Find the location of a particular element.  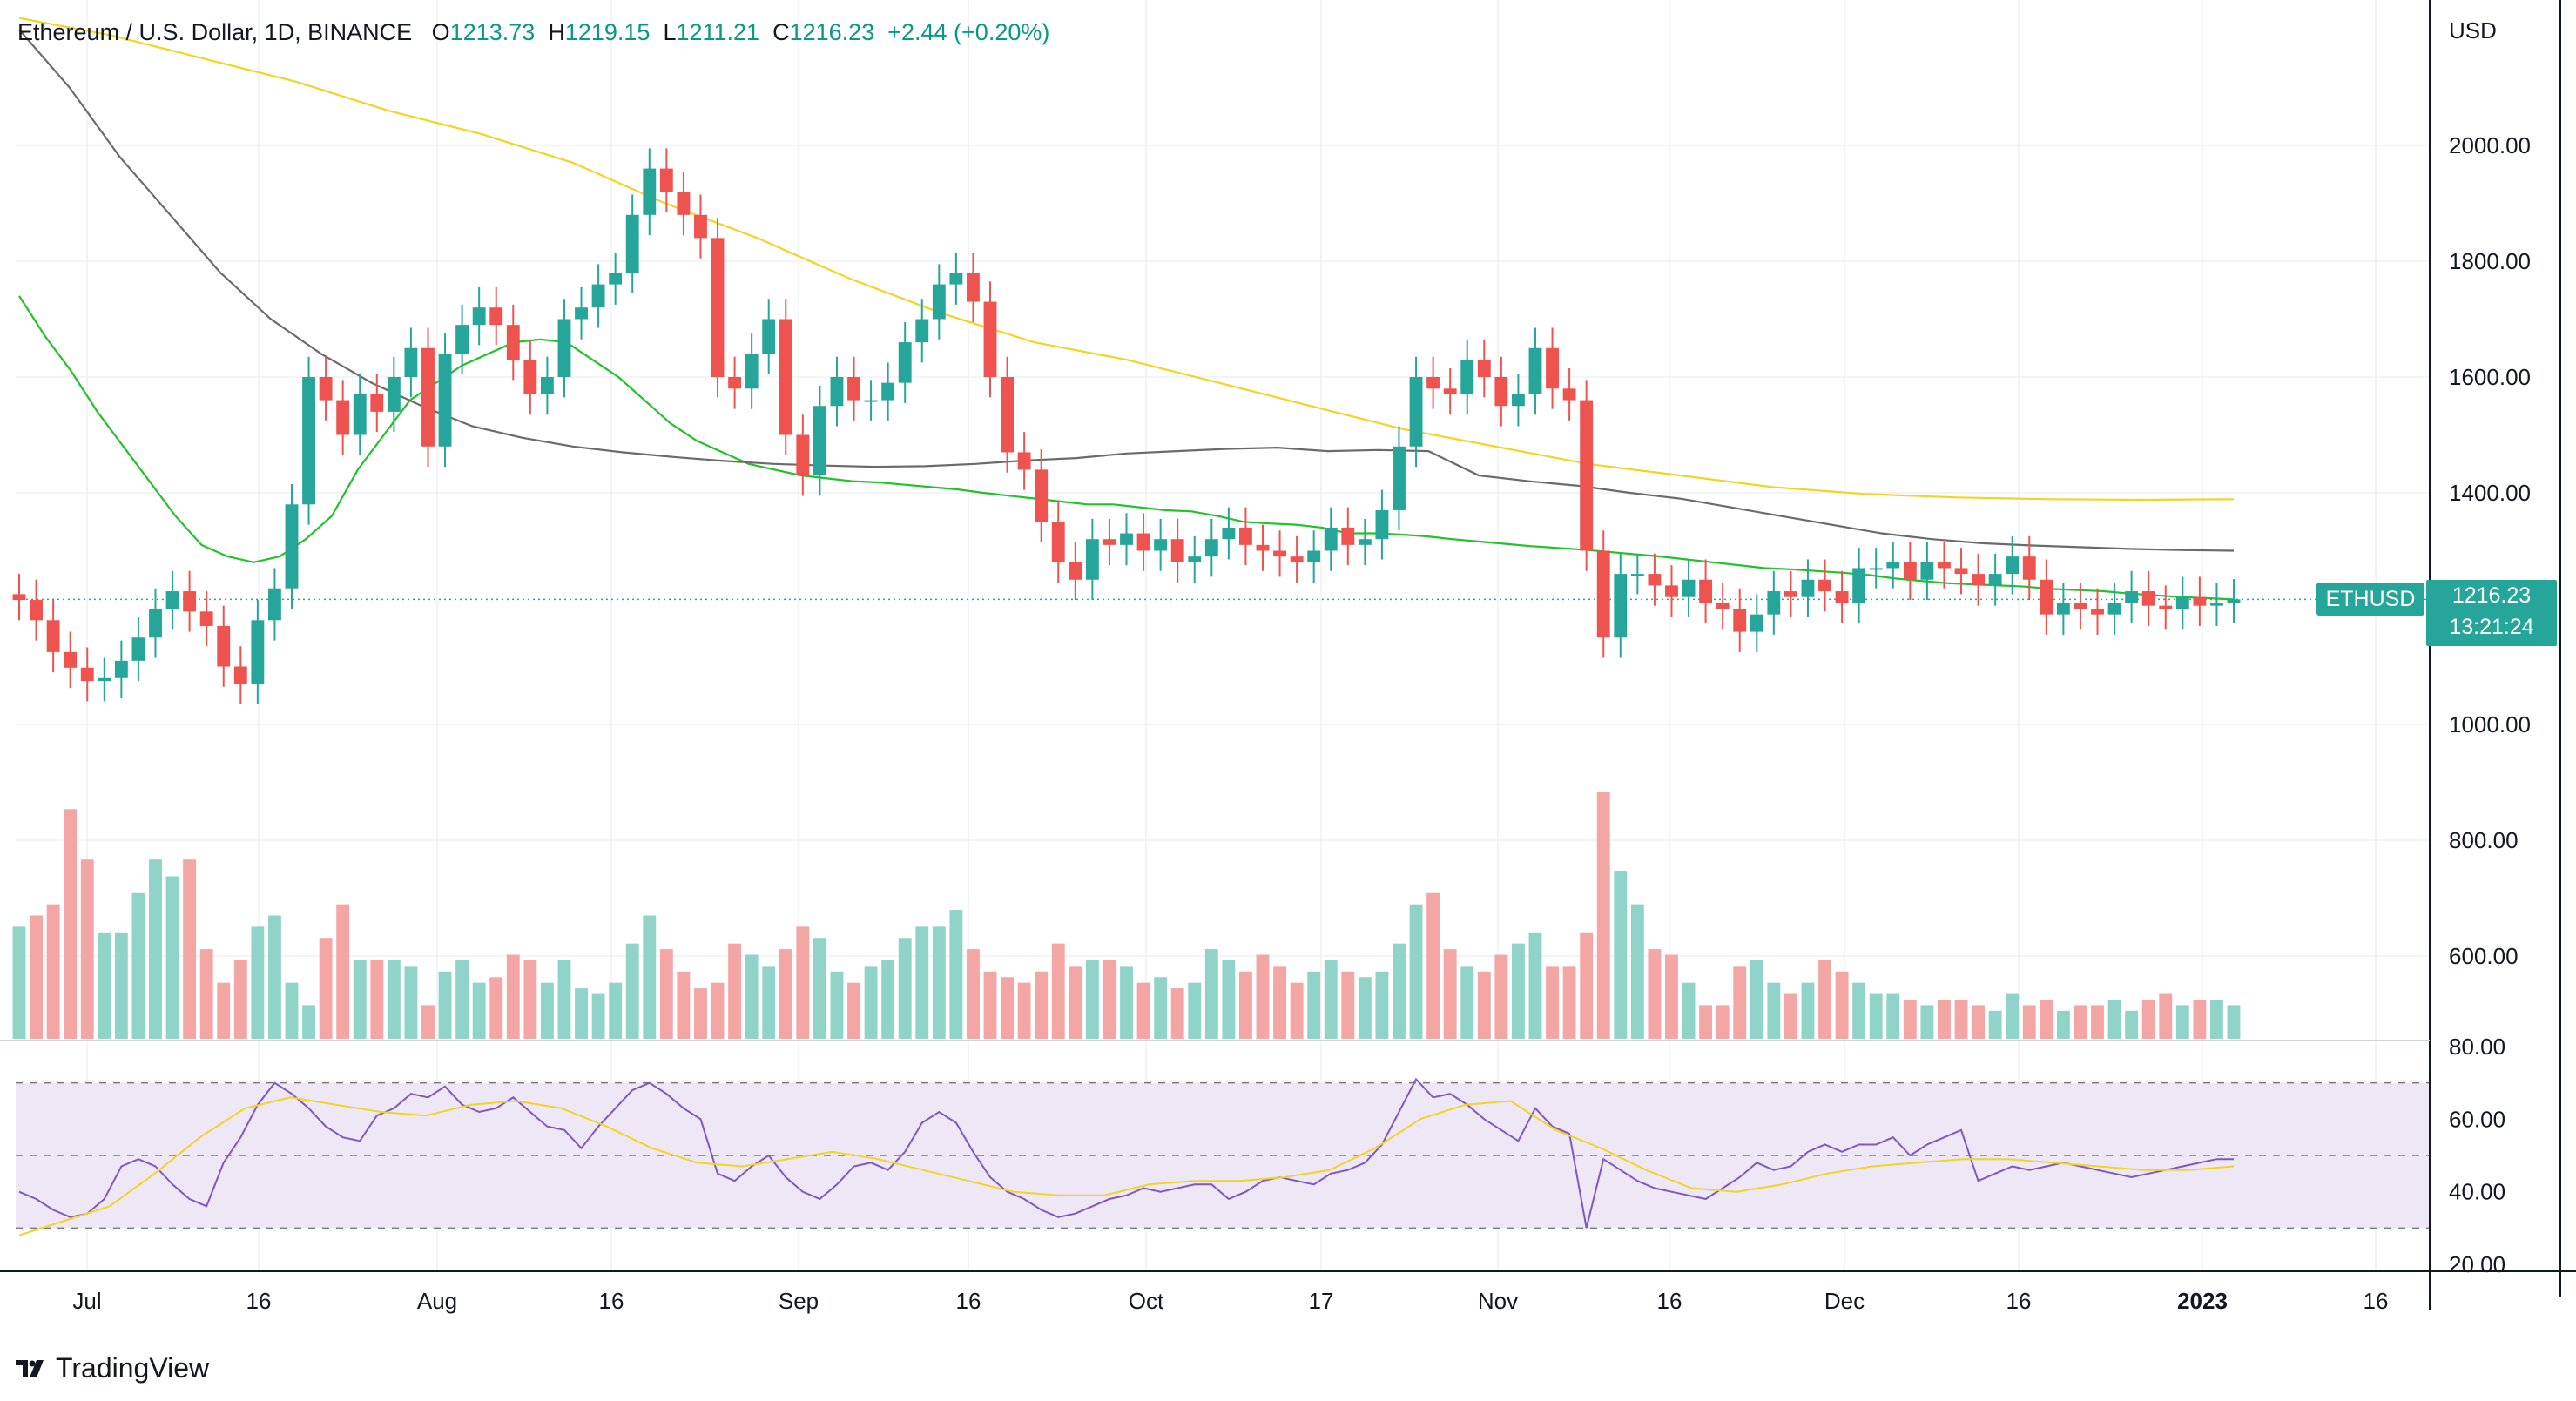

rsi-lines is located at coordinates (1126, 1156).